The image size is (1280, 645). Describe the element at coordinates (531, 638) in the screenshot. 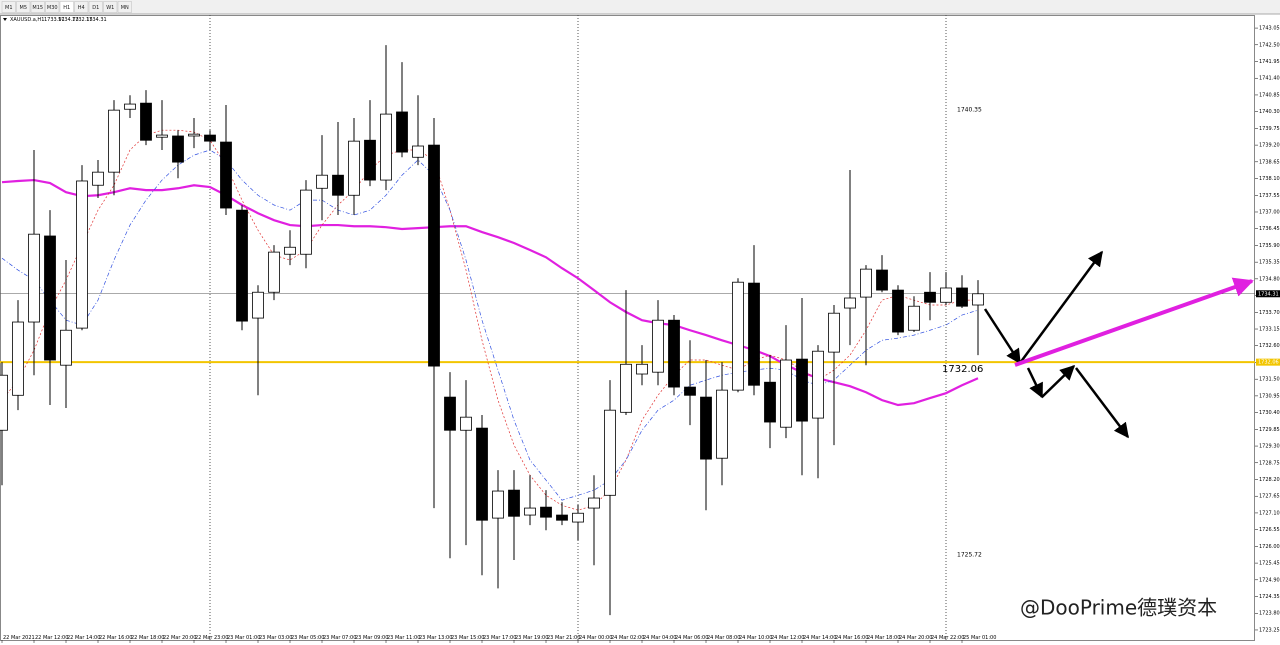

I see `x-tick-label: 23 Mar 19:00` at that location.